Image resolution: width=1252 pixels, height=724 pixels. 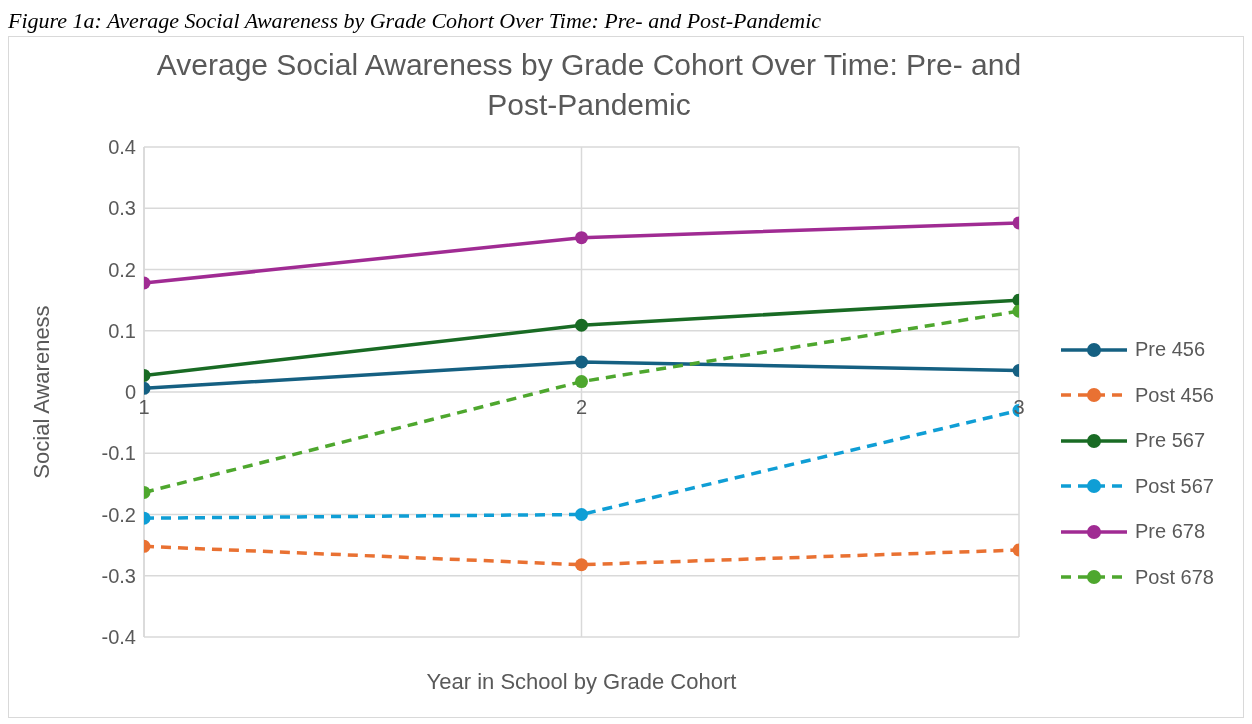 I want to click on caption: Figure 1a: Average Social Awareness by Grade Cohort Over Time: Pre- and Post-Pandemic, so click(x=415, y=21).